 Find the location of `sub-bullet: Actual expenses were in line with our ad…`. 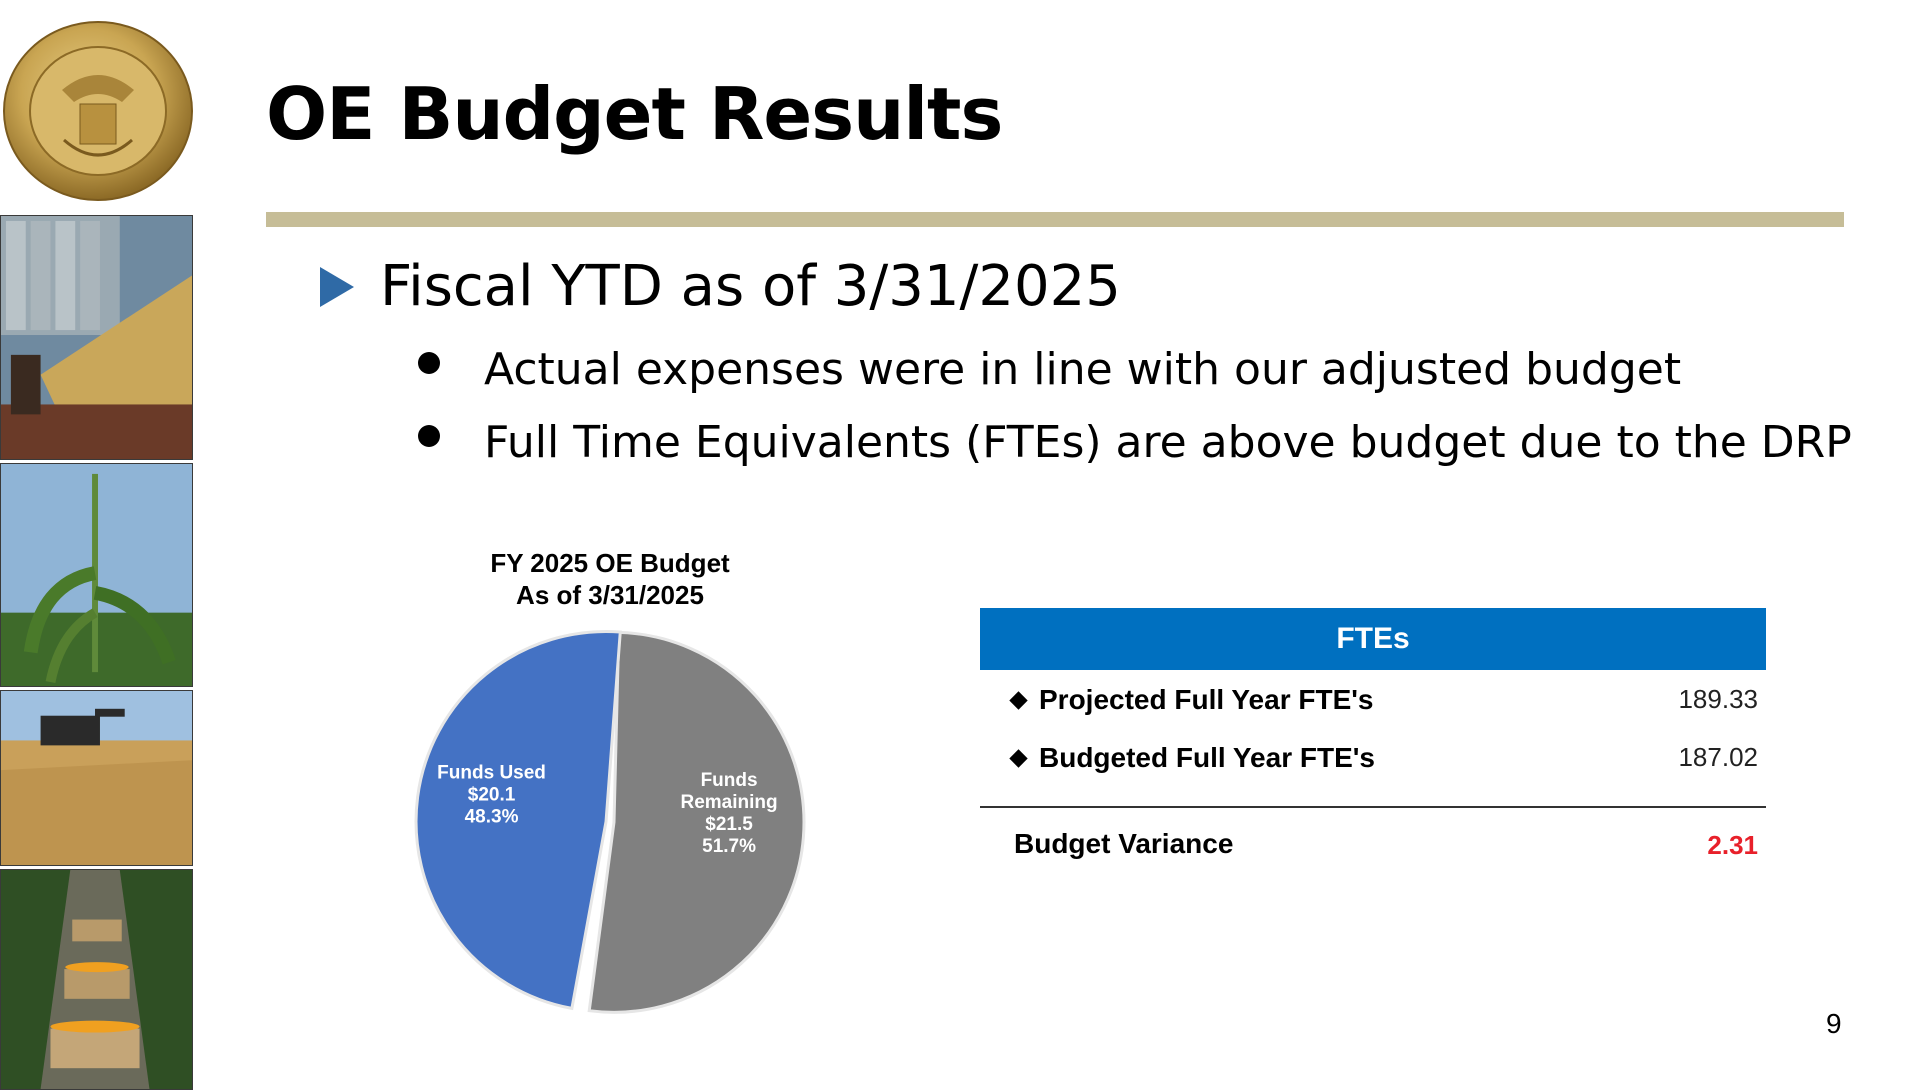

sub-bullet: Actual expenses were in line with our ad… is located at coordinates (1049, 369).